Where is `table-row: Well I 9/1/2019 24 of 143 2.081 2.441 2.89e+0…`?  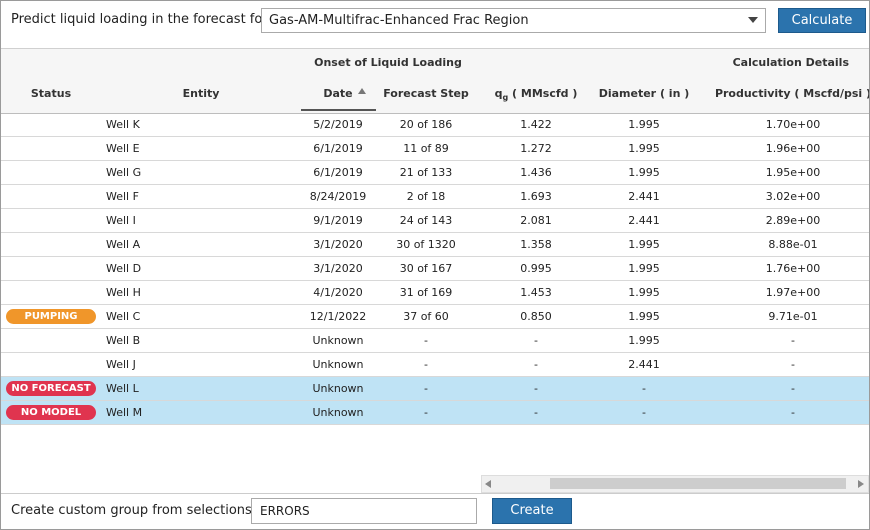
table-row: Well I 9/1/2019 24 of 143 2.081 2.441 2.89e+0… is located at coordinates (435, 221).